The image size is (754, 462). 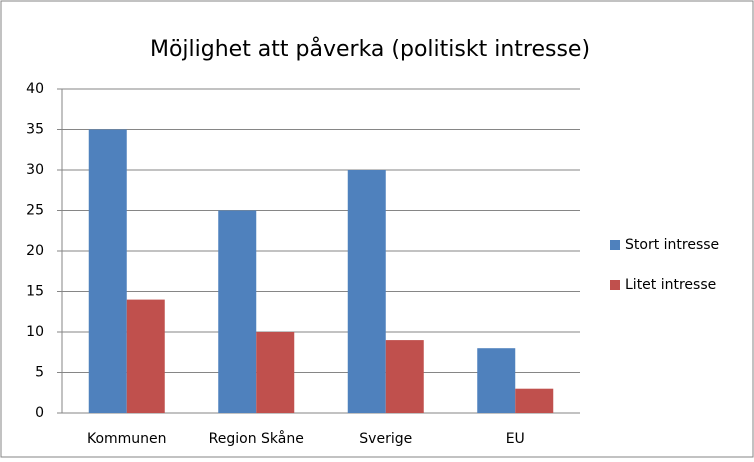 I want to click on legend-label: Litet intresse, so click(x=670, y=285).